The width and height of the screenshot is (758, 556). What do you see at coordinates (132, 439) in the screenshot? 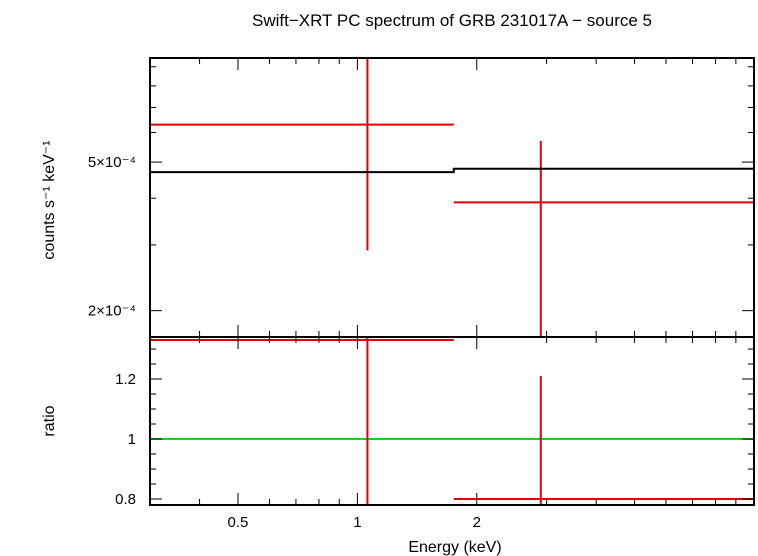
I see `ratio-y-tick-label: 1` at bounding box center [132, 439].